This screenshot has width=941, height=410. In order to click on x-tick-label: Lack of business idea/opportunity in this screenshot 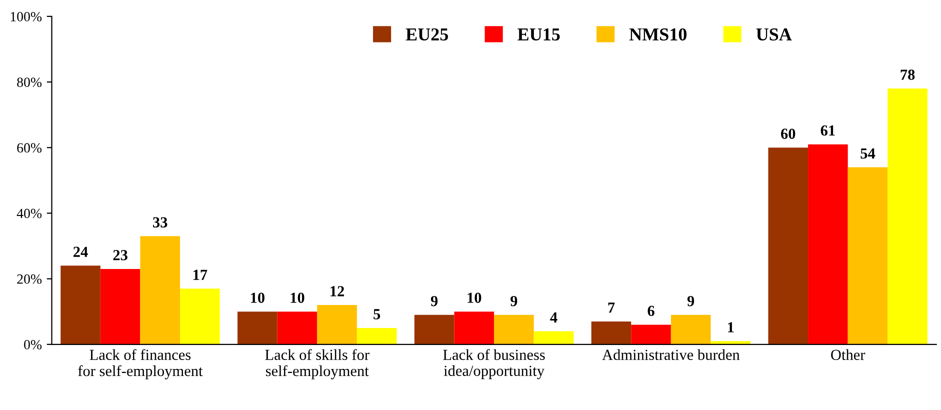, I will do `click(494, 364)`.